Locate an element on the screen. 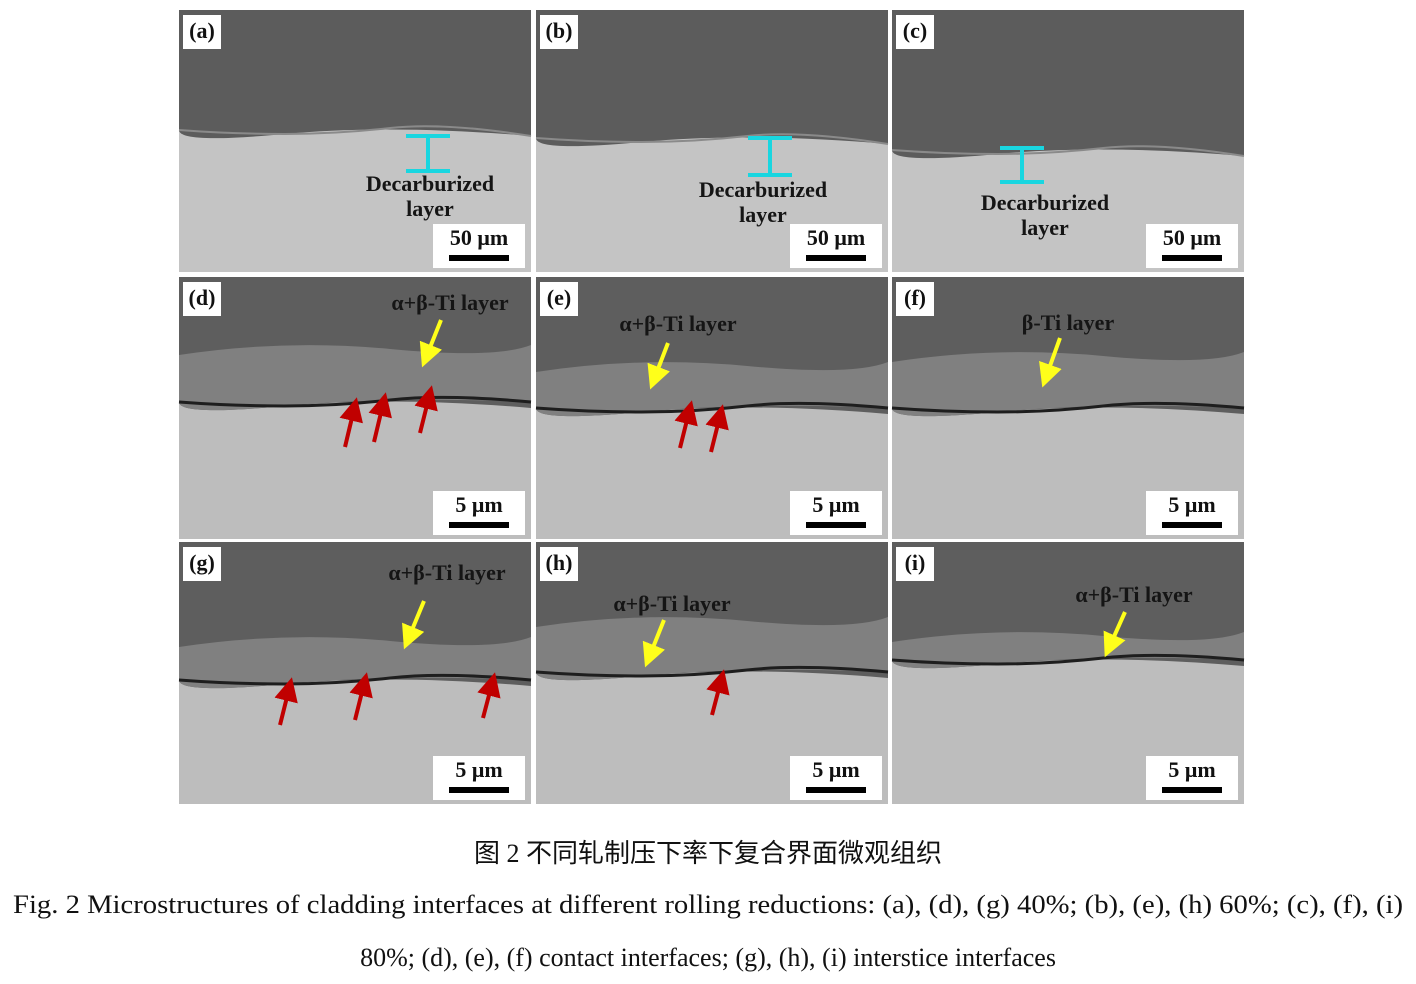  micrograph-panel: α+β-Ti layer (i) 5 μm is located at coordinates (1068, 673).